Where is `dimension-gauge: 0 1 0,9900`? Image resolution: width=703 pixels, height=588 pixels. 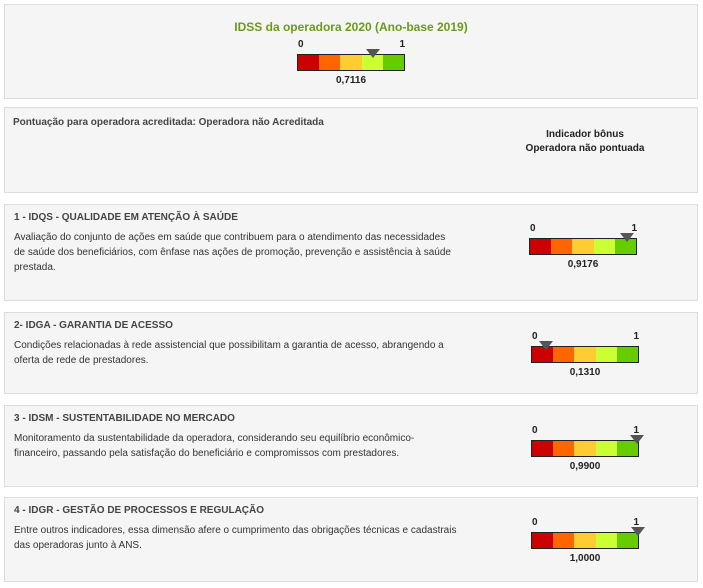
dimension-gauge: 0 1 0,9900 is located at coordinates (587, 450).